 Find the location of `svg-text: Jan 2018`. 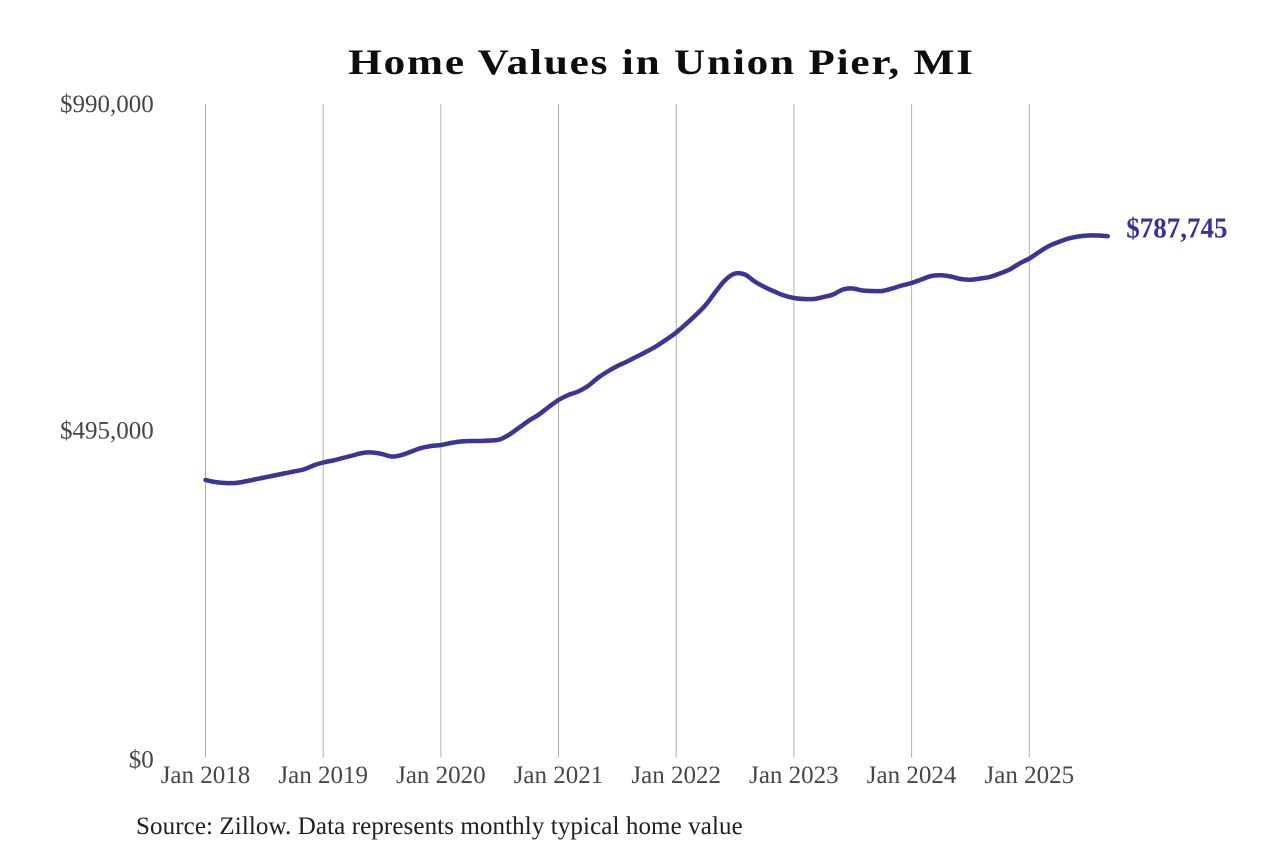

svg-text: Jan 2018 is located at coordinates (206, 775).